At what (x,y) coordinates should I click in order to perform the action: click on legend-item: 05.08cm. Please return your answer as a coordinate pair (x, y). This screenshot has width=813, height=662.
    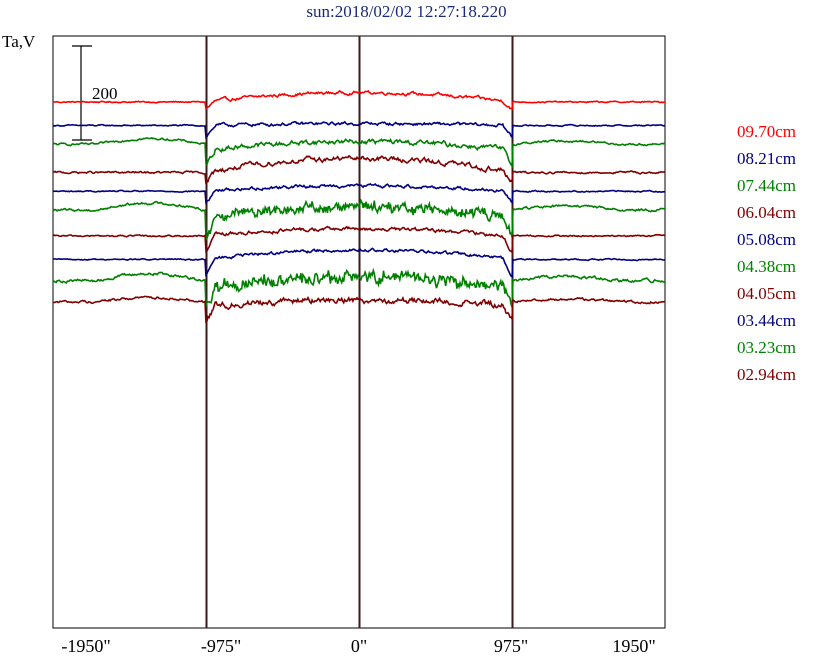
    Looking at the image, I should click on (767, 239).